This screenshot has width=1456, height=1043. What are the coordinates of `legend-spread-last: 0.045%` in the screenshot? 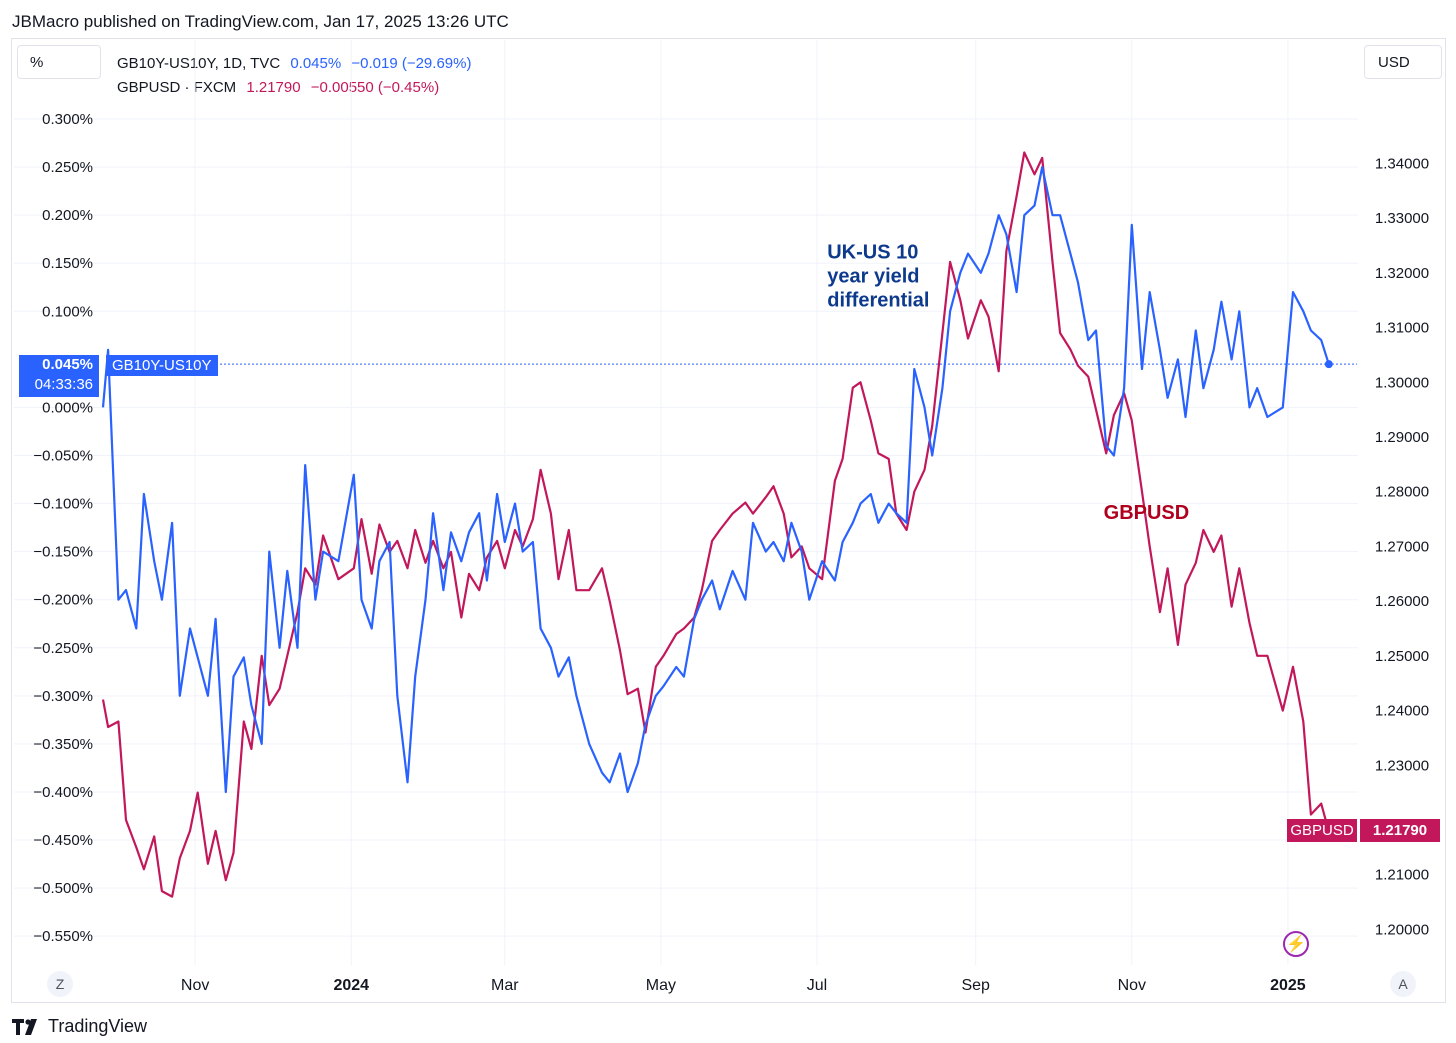 It's located at (316, 63).